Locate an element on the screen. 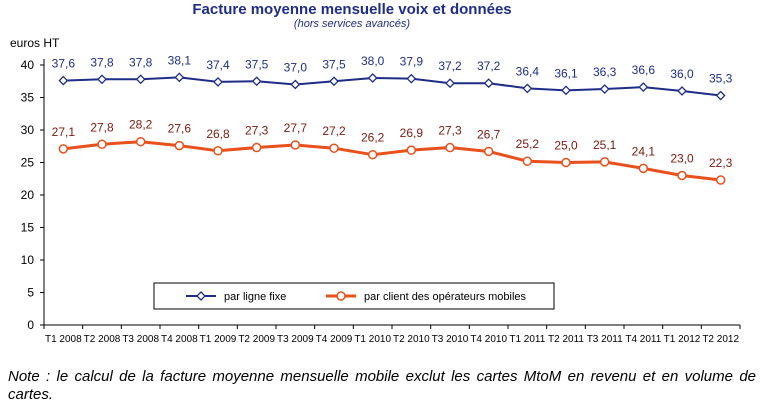  data-label-fixe: 36,4 is located at coordinates (528, 71).